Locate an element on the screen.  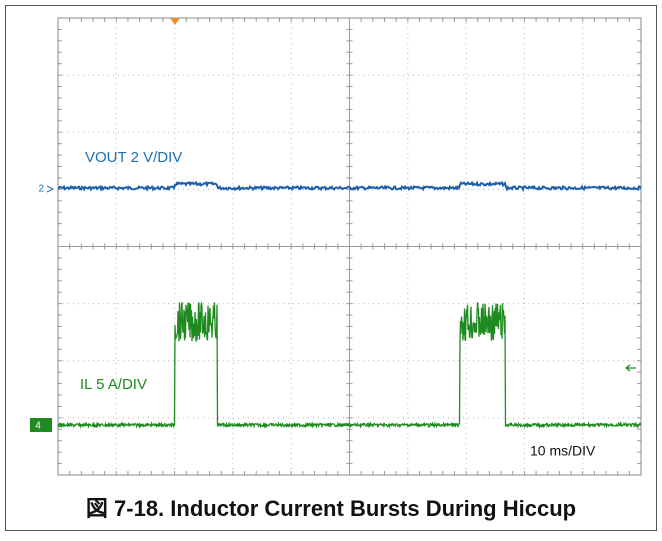
vout-trace is located at coordinates (349, 186).